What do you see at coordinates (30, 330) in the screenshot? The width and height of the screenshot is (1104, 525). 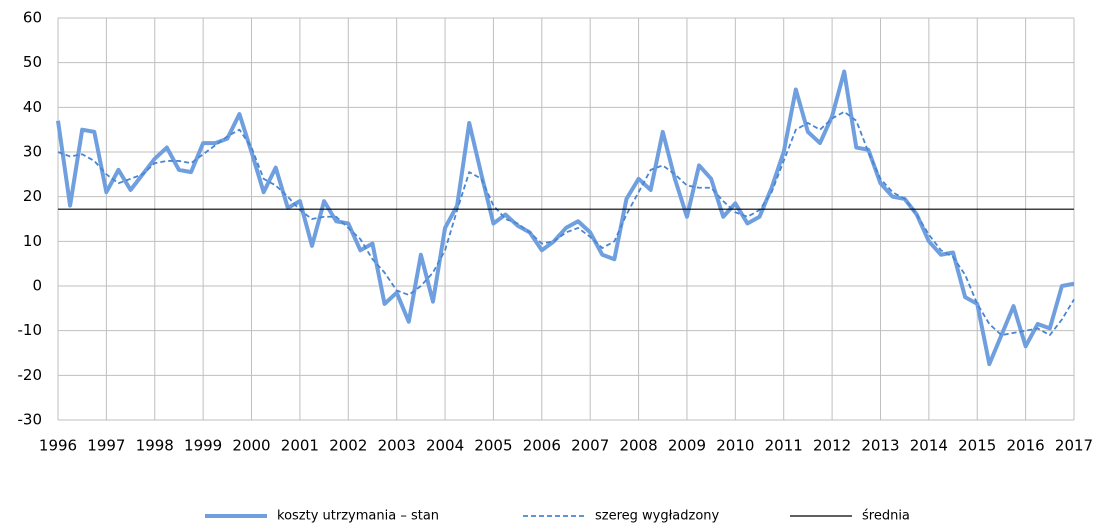 I see `y-tick-label: -10` at bounding box center [30, 330].